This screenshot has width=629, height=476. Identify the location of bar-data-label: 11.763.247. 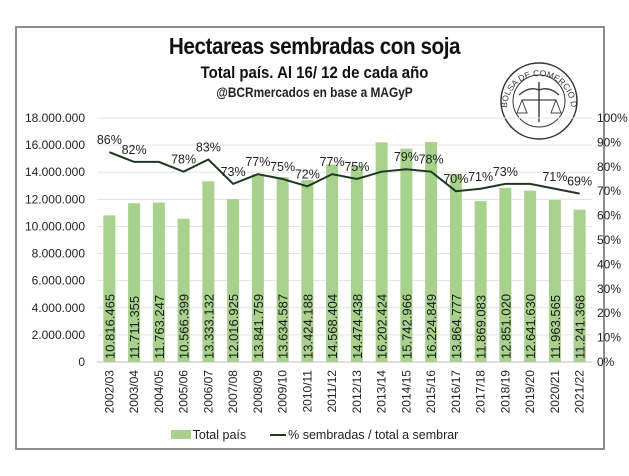
(159, 327).